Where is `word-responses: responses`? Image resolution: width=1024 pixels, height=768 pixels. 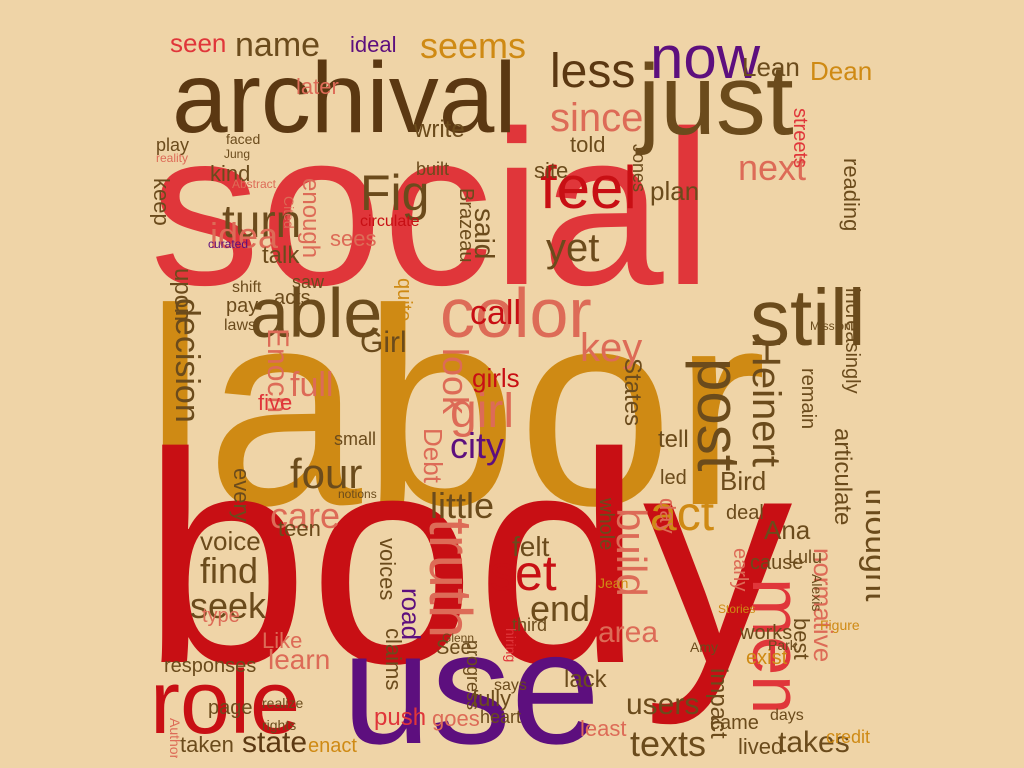
word-responses: responses is located at coordinates (210, 666).